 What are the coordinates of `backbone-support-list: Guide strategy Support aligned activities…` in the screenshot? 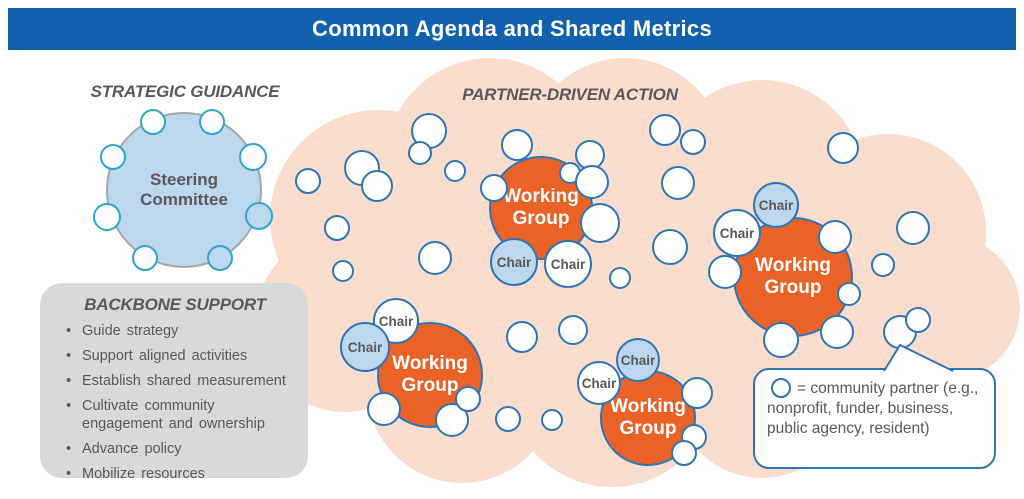 It's located at (175, 403).